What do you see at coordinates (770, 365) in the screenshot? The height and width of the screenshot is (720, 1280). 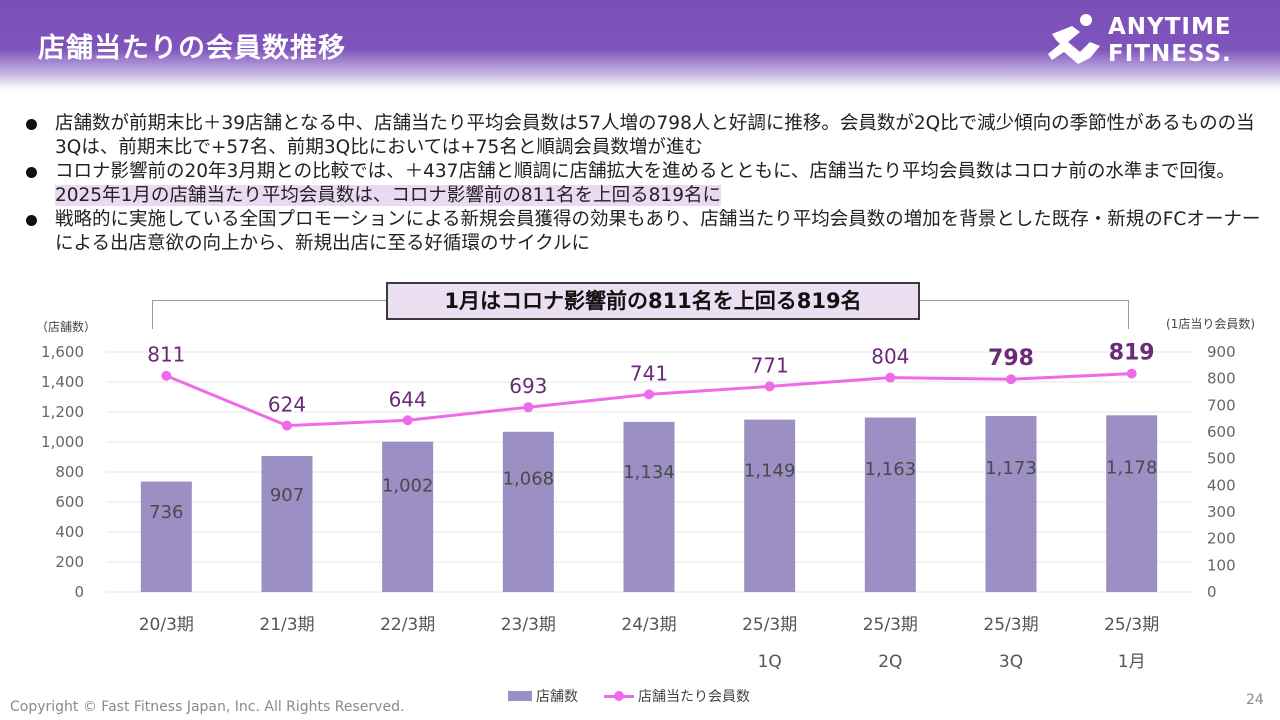 I see `line-value-label: 771` at bounding box center [770, 365].